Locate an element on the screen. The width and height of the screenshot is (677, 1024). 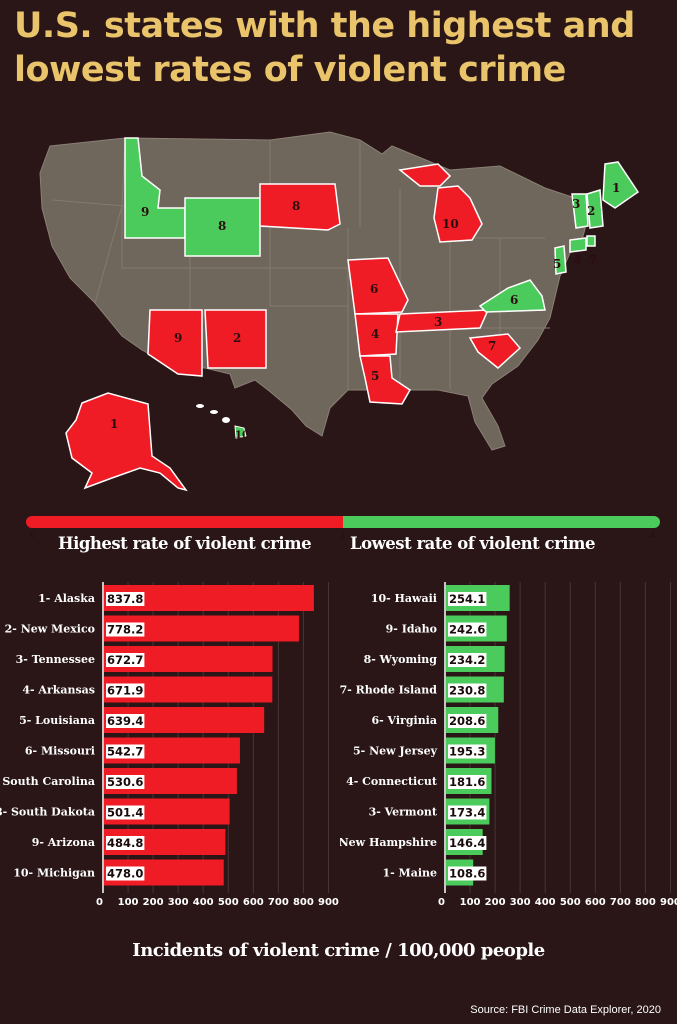
x-tick-label: 200 is located at coordinates (153, 902).